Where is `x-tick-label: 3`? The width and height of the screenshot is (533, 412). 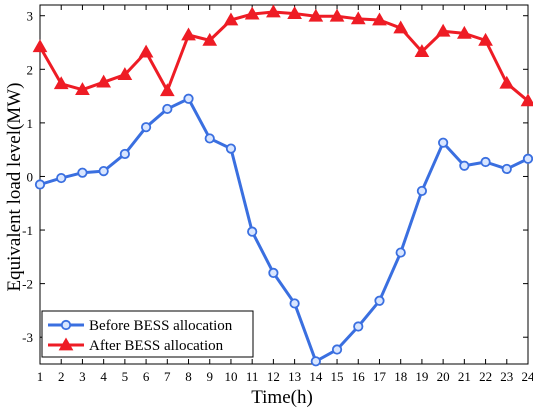 x-tick-label: 3 is located at coordinates (82, 376).